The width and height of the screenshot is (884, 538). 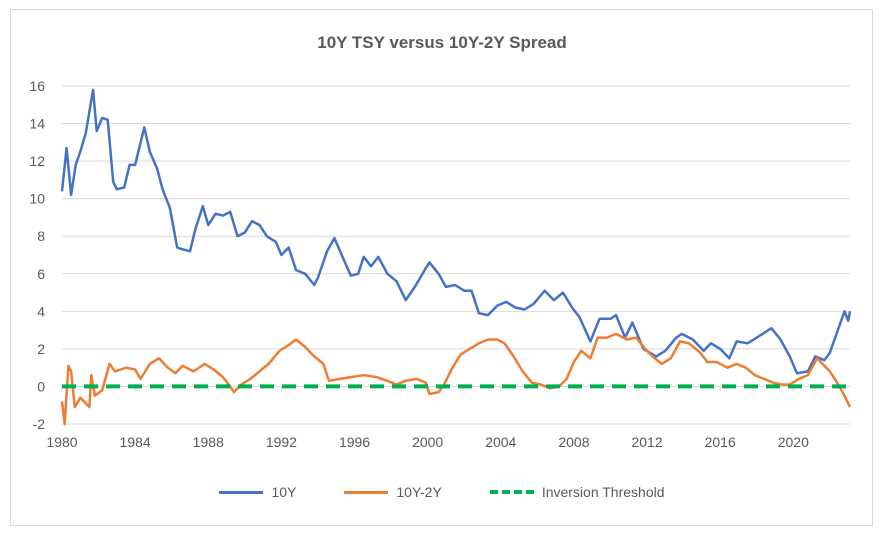 What do you see at coordinates (208, 442) in the screenshot?
I see `x-tick-label: 1988` at bounding box center [208, 442].